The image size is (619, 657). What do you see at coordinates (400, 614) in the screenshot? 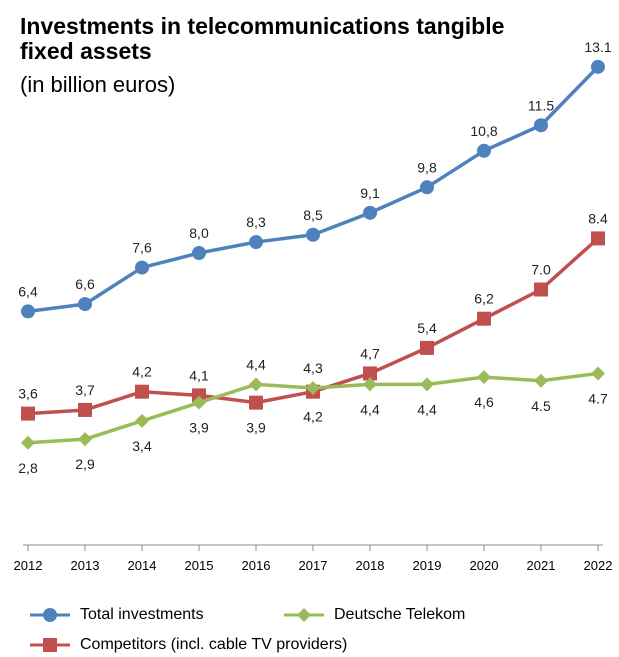
I see `legend-label-telekom: Deutsche Telekom` at bounding box center [400, 614].